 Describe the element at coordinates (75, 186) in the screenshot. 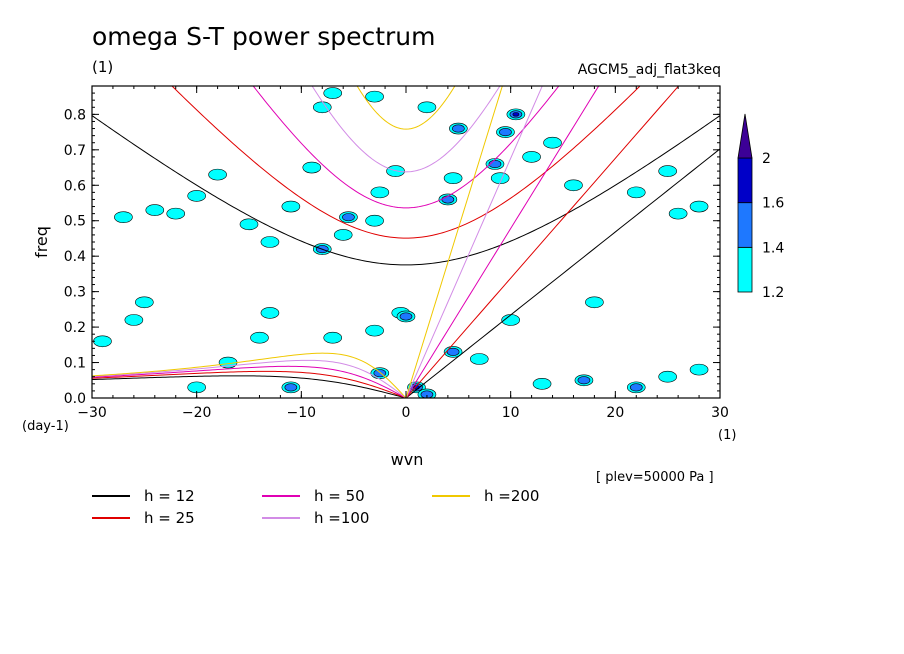

I see `y-tick-label: 0.6` at that location.